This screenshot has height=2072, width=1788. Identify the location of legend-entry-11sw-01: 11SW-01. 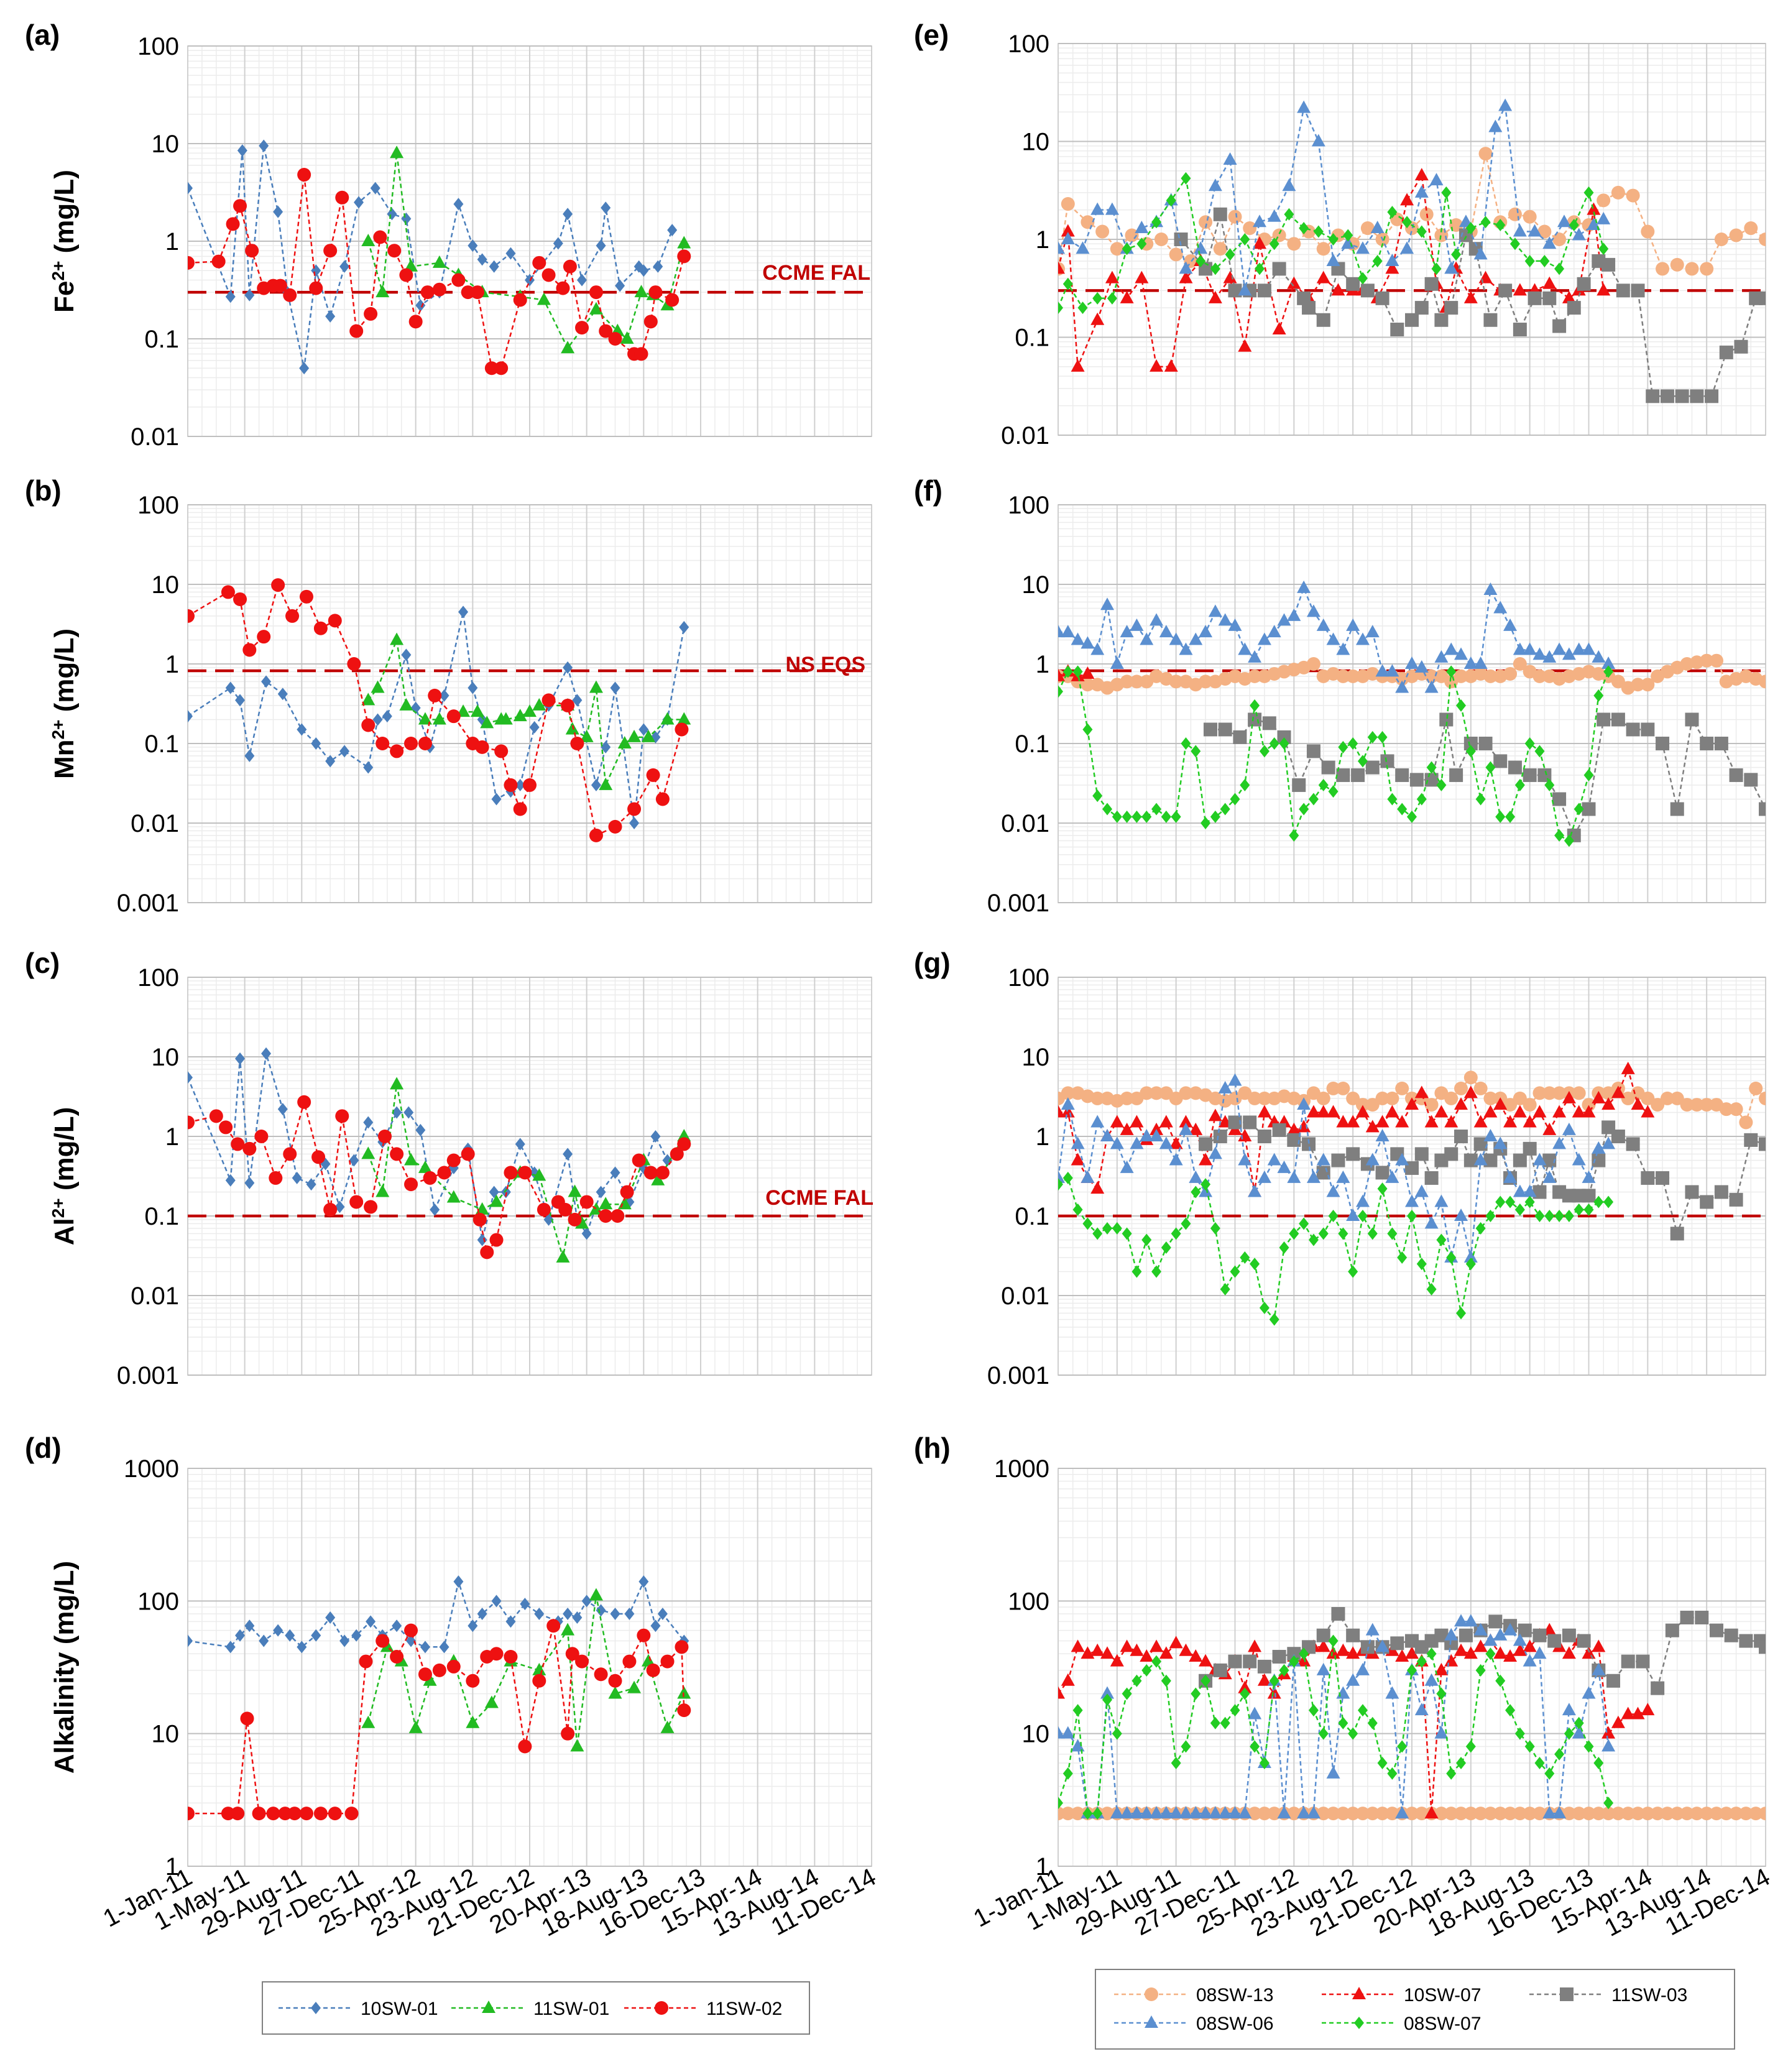
(530, 2009).